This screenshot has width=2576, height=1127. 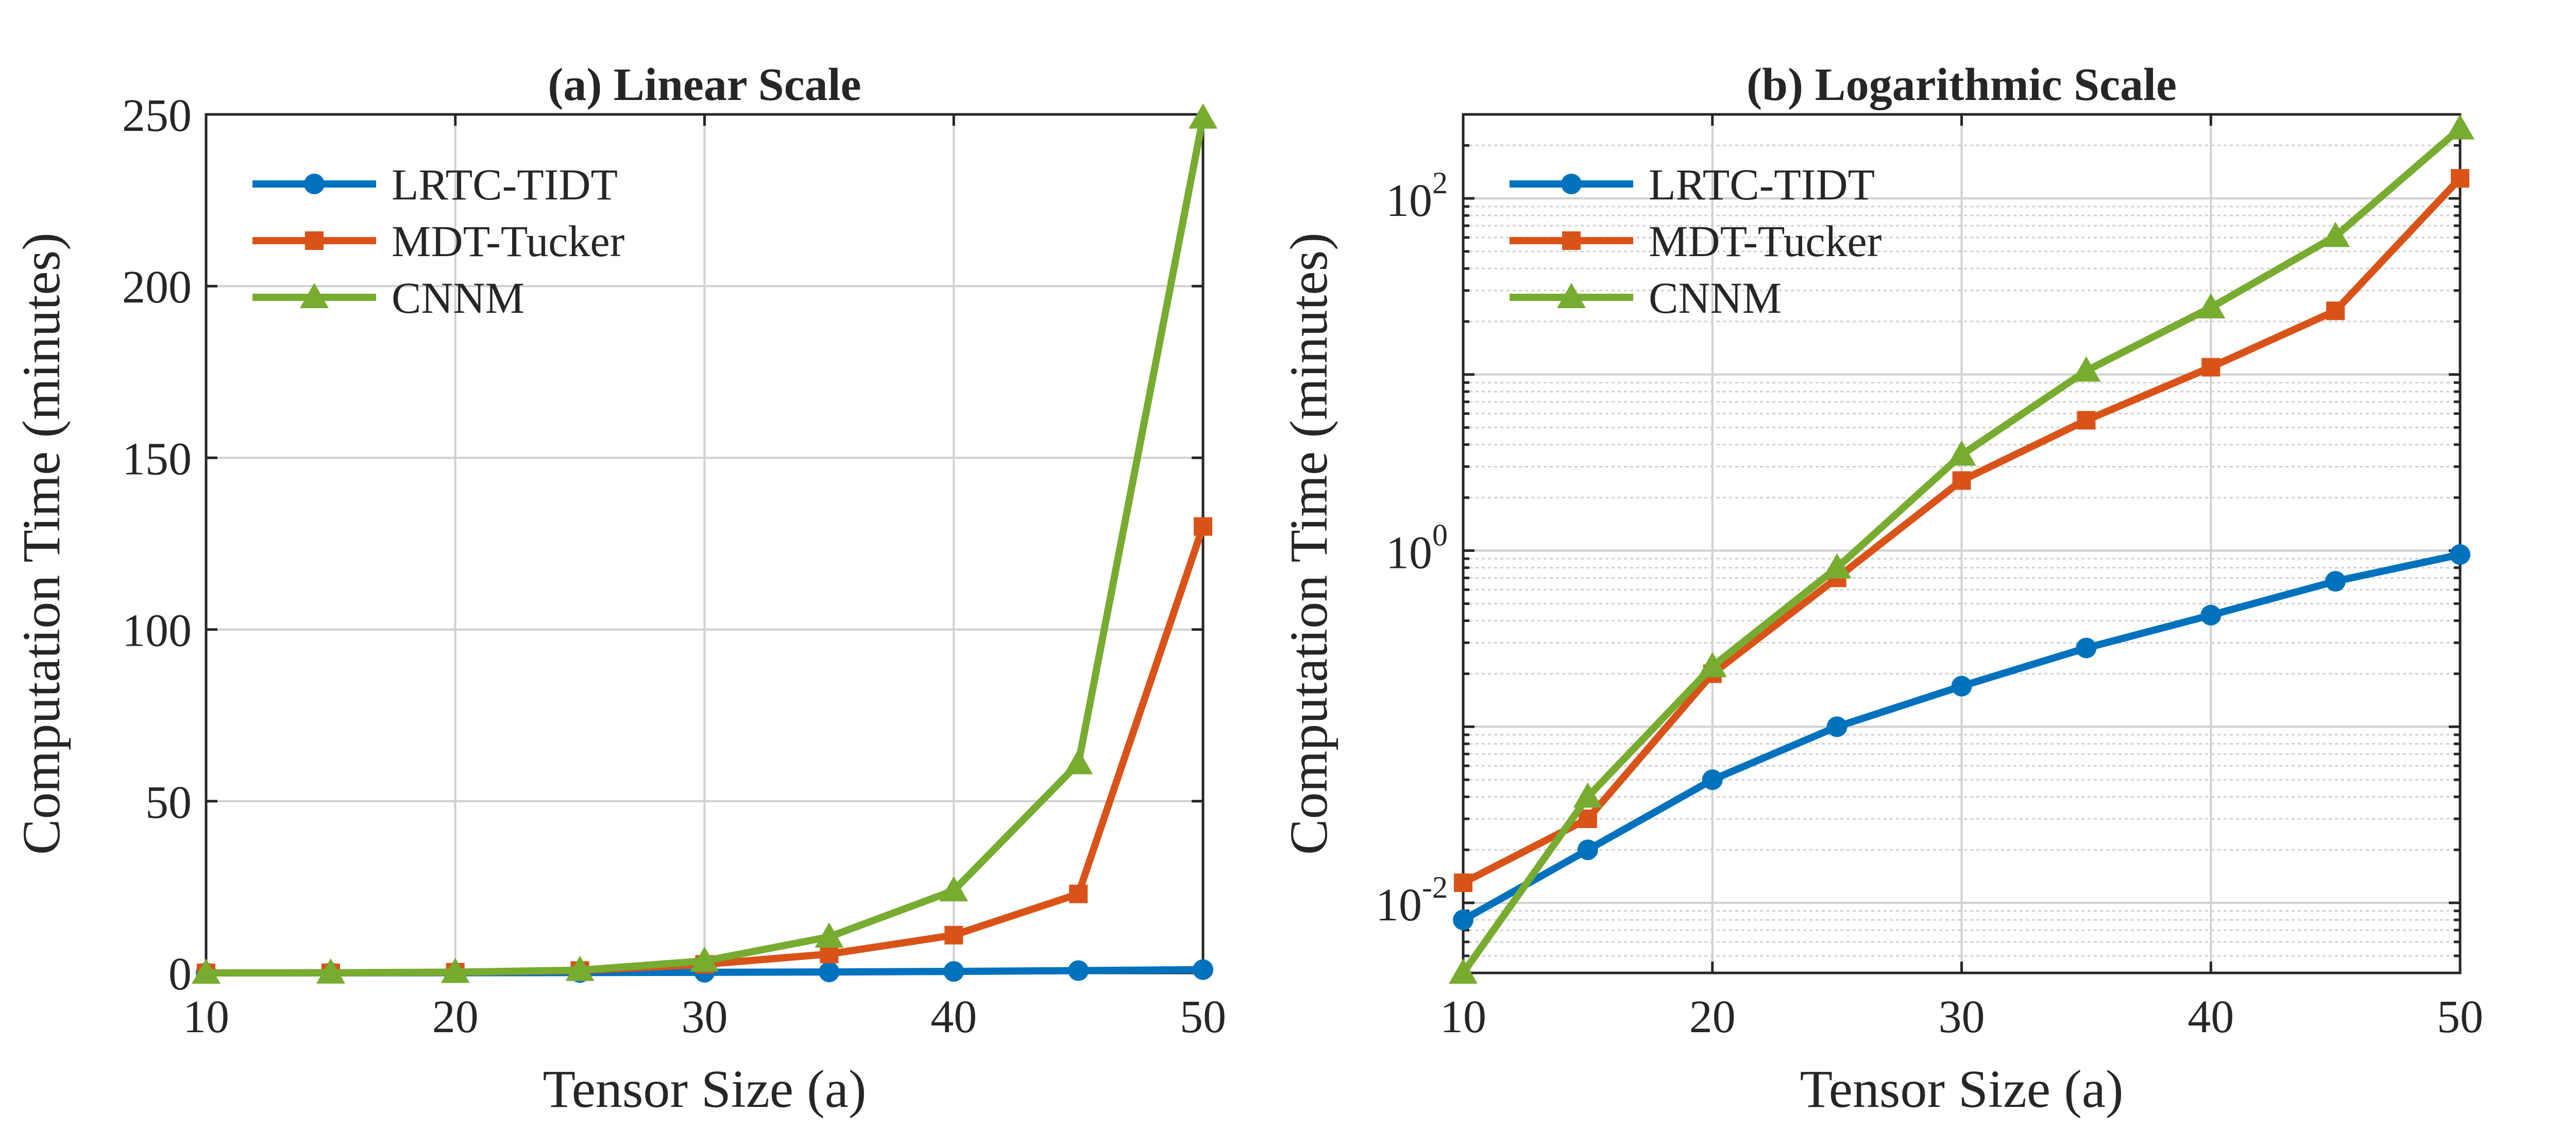 I want to click on y-tick-label: 200, so click(x=157, y=288).